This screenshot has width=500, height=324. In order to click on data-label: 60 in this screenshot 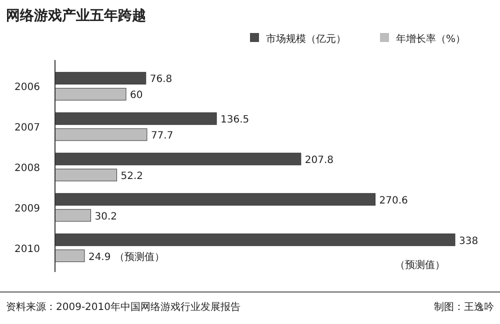, I will do `click(136, 96)`.